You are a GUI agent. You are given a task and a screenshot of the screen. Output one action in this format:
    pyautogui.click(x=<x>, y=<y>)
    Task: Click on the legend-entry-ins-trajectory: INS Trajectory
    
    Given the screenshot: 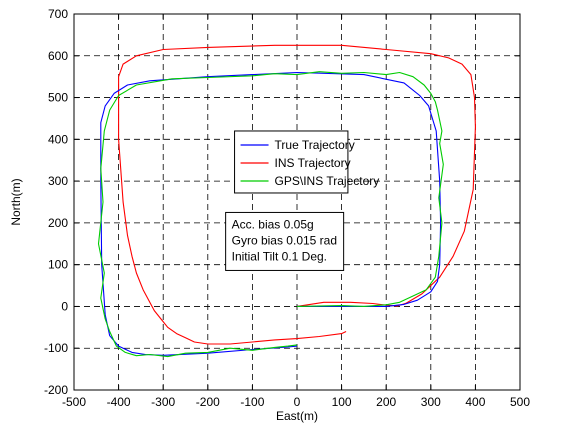 What is the action you would take?
    pyautogui.click(x=313, y=163)
    